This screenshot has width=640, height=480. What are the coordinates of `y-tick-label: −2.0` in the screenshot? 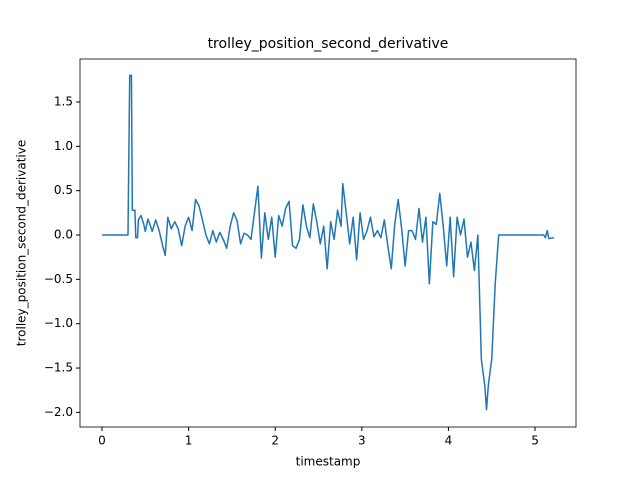 It's located at (58, 412).